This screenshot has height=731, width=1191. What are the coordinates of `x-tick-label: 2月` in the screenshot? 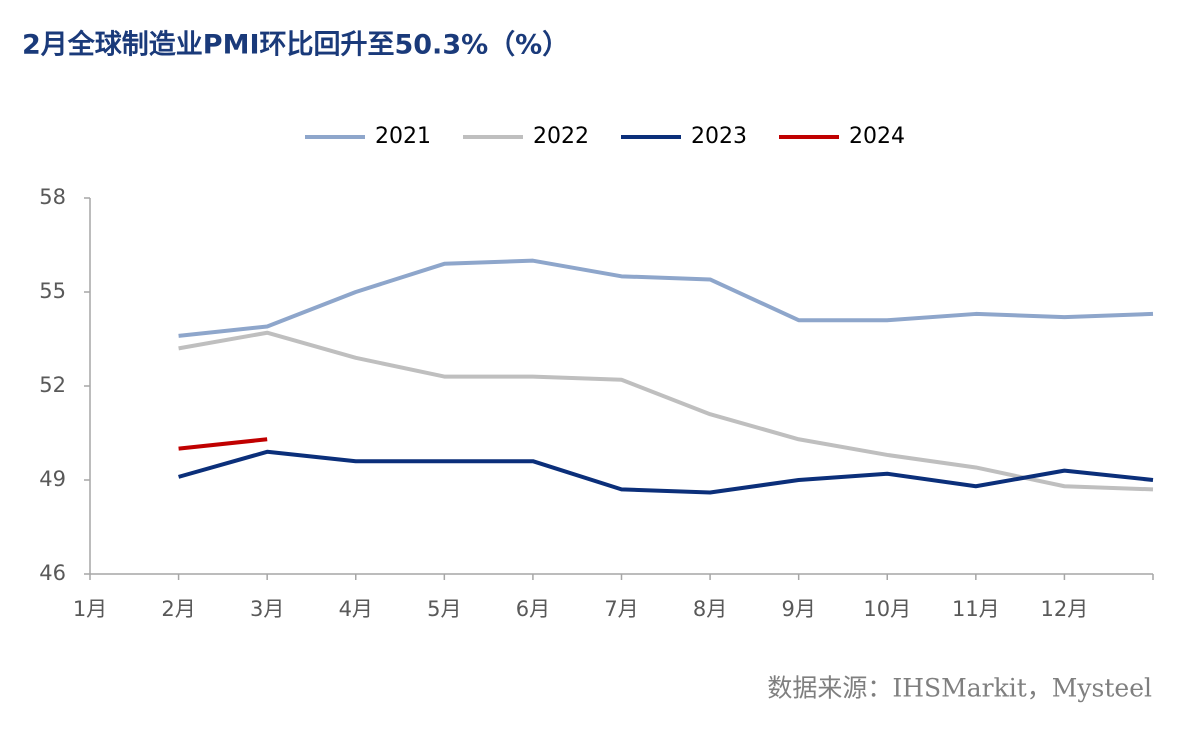 It's located at (178, 609).